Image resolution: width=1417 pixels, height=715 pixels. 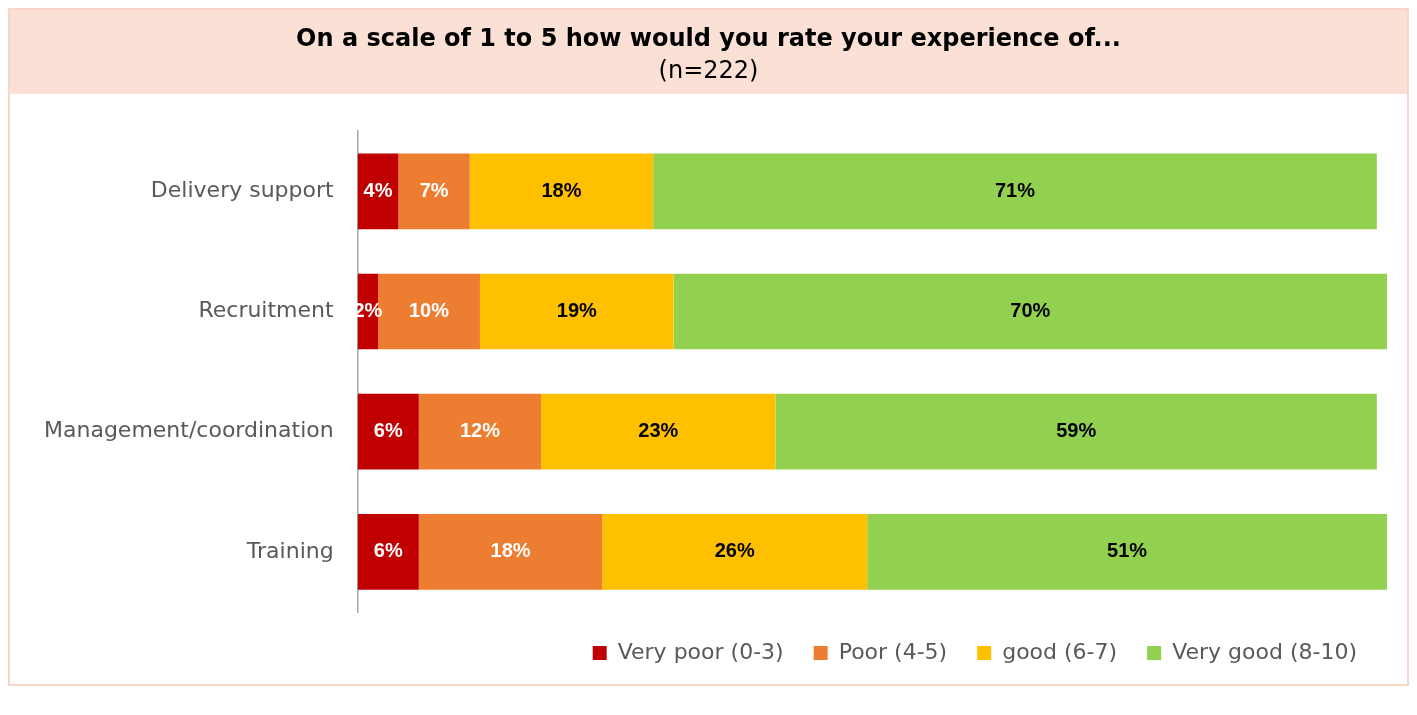 What do you see at coordinates (1060, 651) in the screenshot?
I see `legend-label: good (6-7)` at bounding box center [1060, 651].